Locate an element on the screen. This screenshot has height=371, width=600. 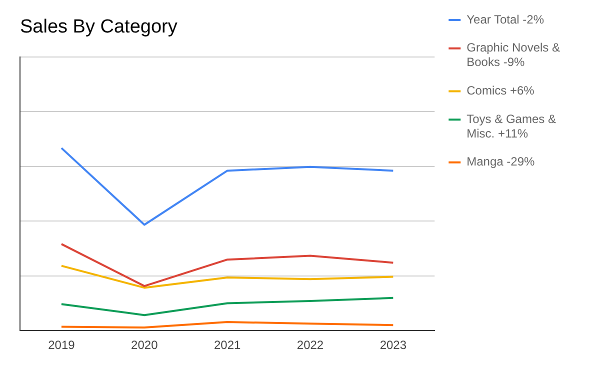
x-tick-label: 2019 is located at coordinates (62, 345).